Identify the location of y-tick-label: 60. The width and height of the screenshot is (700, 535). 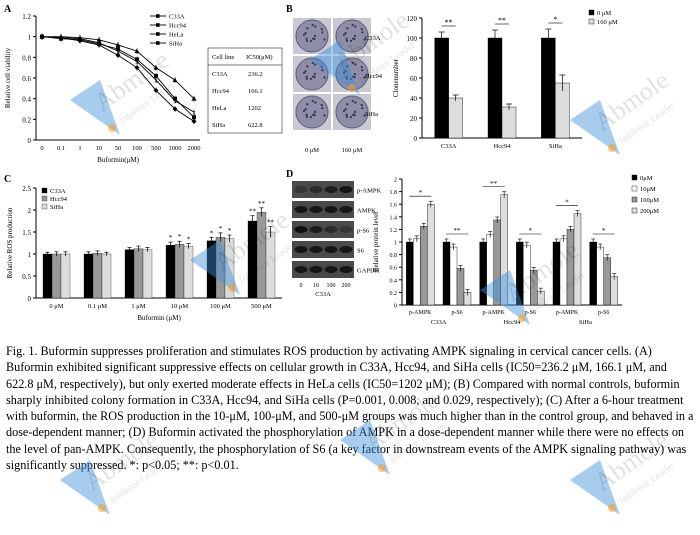
(414, 79).